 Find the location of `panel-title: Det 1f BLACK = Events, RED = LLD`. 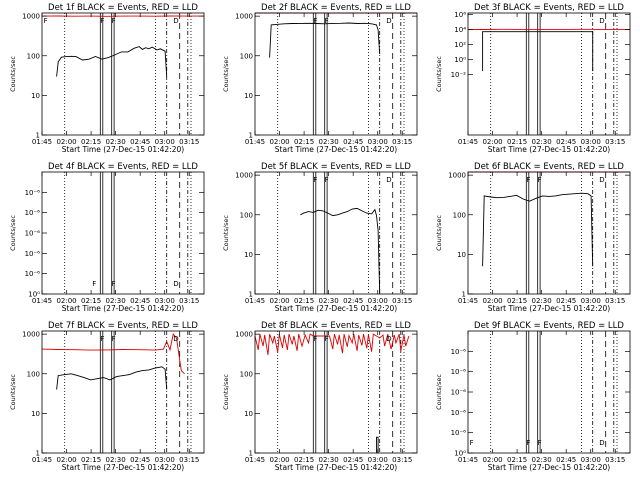

panel-title: Det 1f BLACK = Events, RED = LLD is located at coordinates (123, 8).